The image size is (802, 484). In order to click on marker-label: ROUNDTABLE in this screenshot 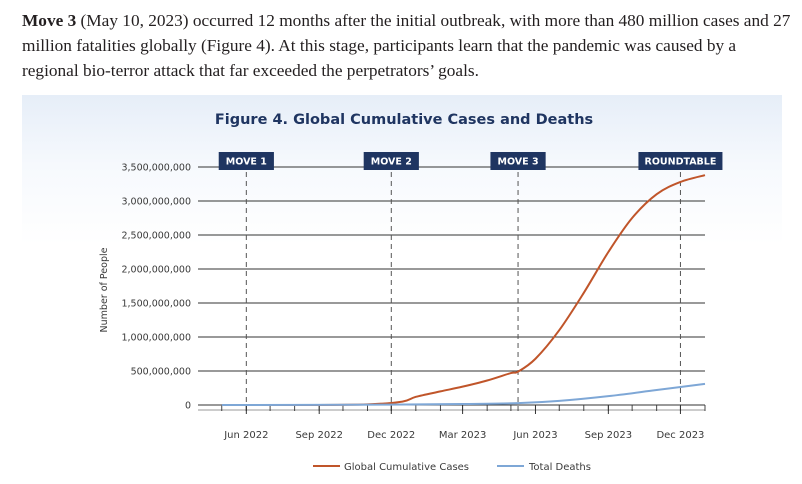, I will do `click(681, 162)`.